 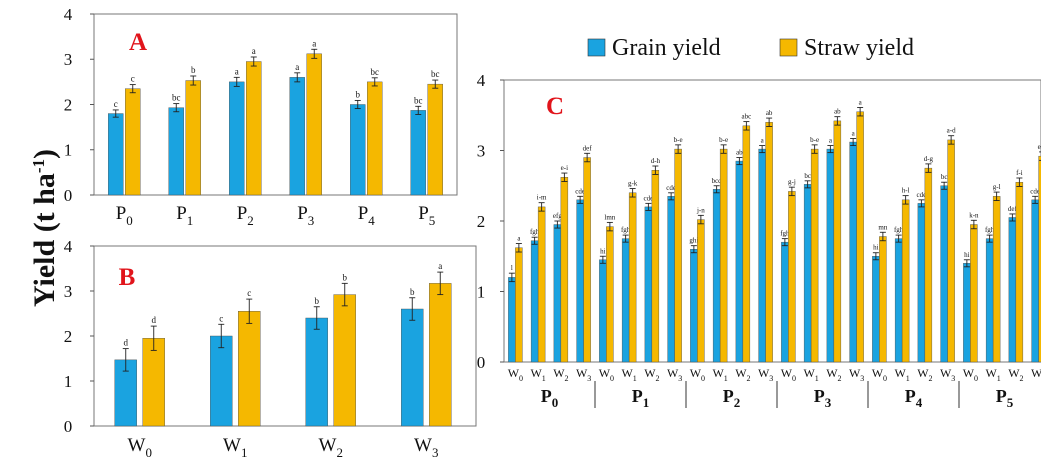 I want to click on significance-letter: d-g, so click(x=929, y=159).